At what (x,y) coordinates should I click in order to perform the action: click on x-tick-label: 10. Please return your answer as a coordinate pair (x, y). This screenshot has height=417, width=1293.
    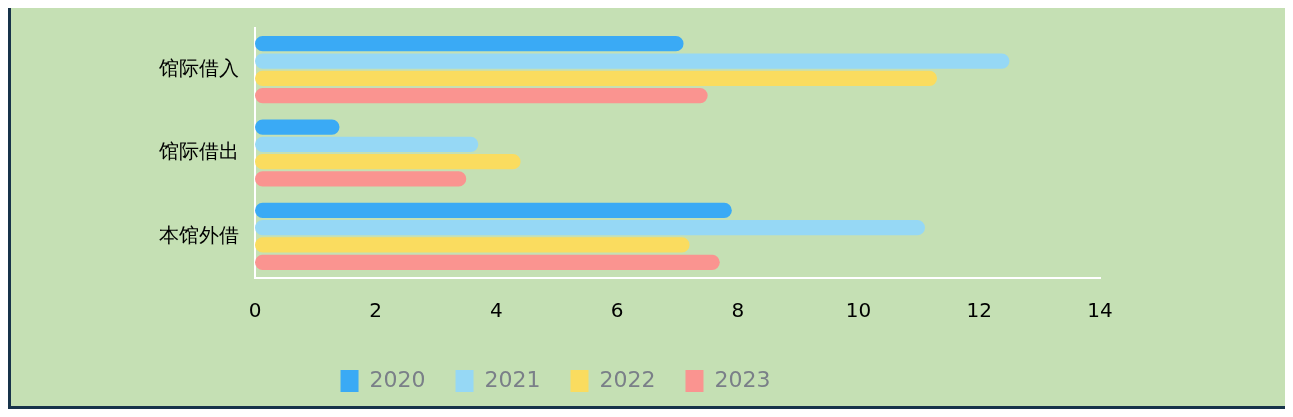
    Looking at the image, I should click on (858, 310).